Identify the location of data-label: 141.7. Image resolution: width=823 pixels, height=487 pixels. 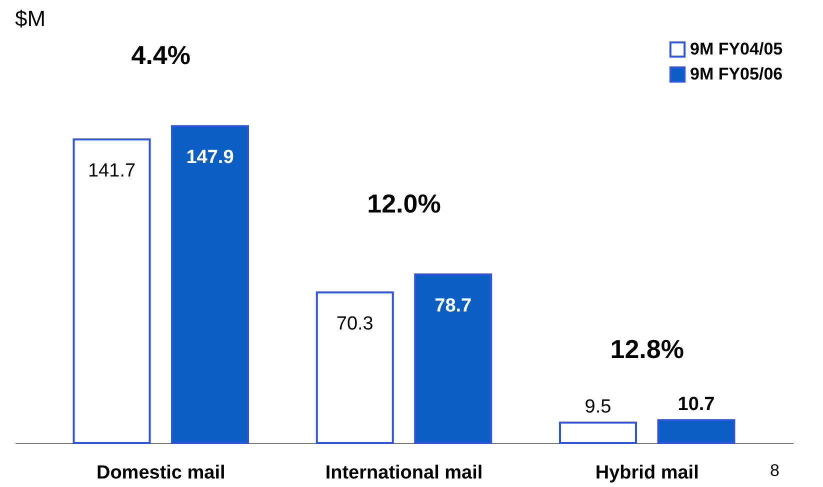
(112, 171).